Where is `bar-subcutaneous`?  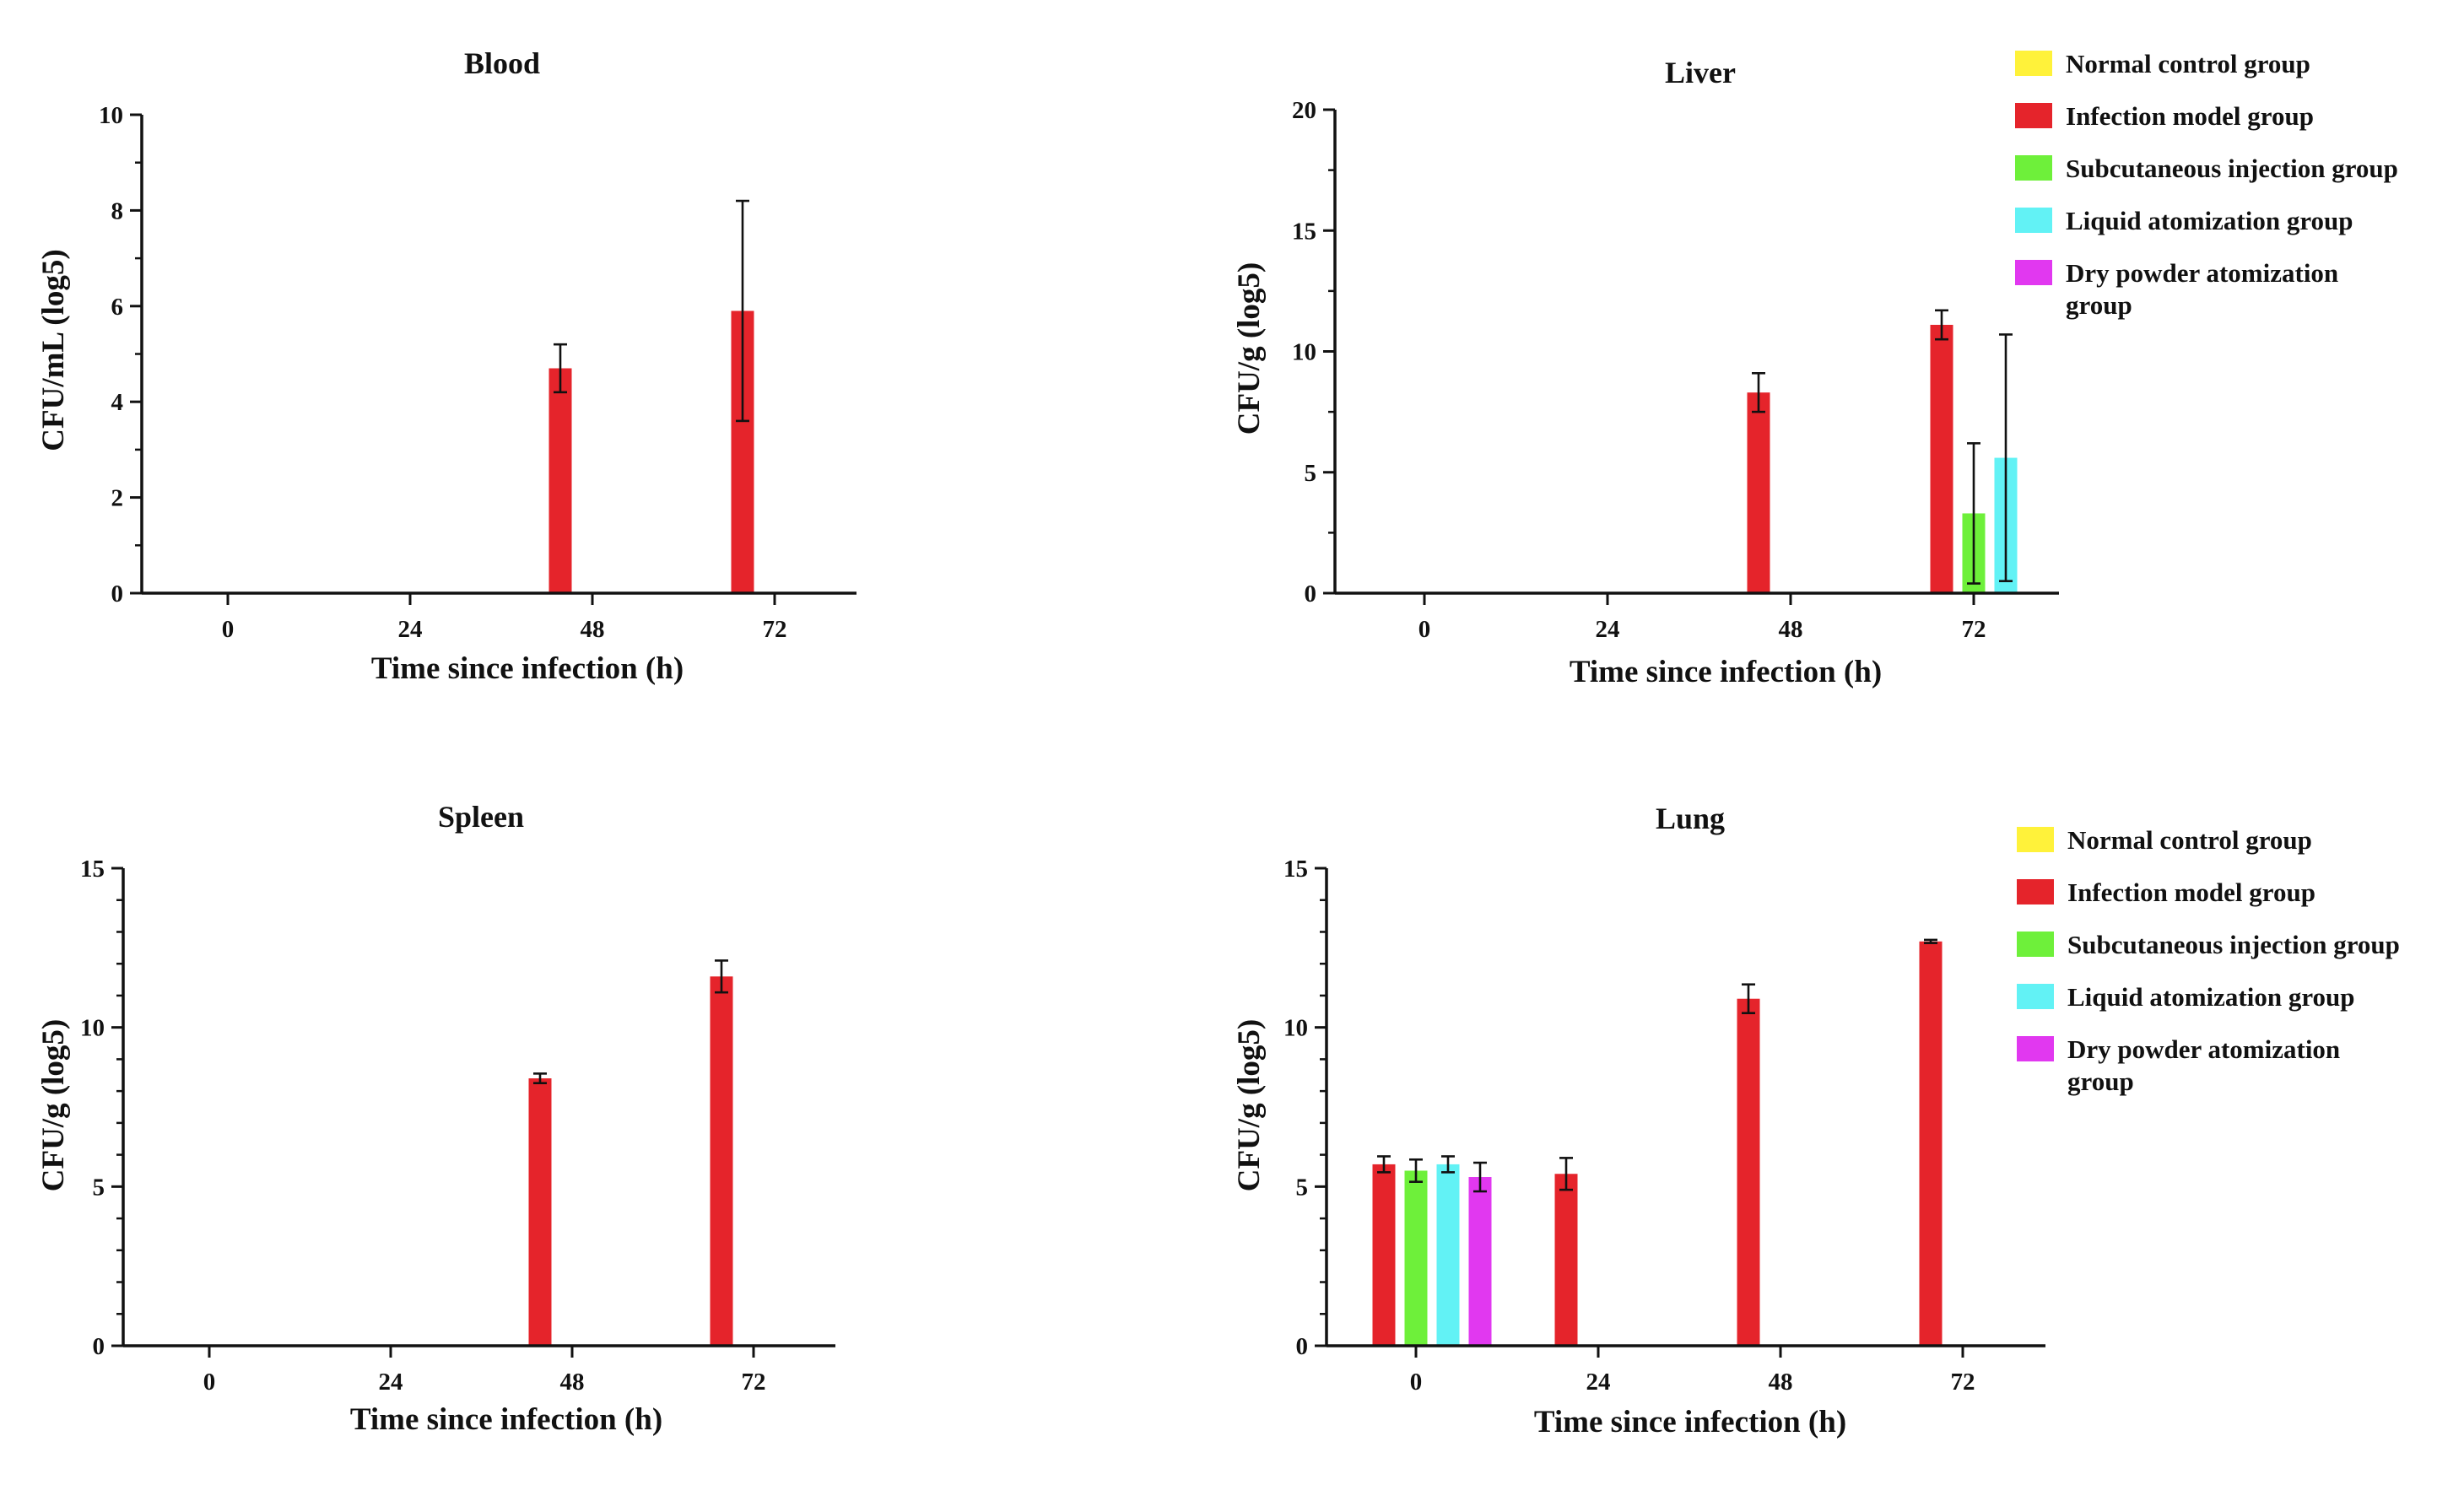 bar-subcutaneous is located at coordinates (1416, 1258).